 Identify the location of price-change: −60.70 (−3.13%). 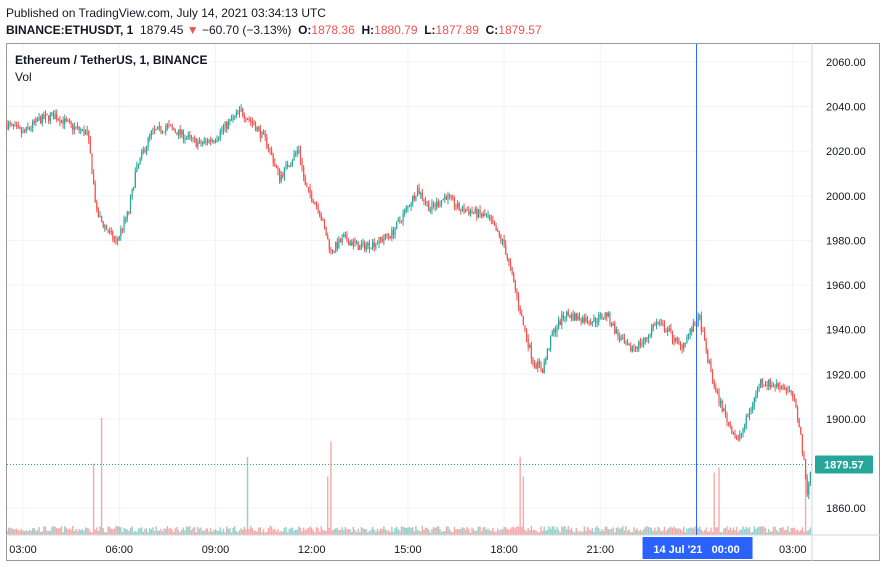
(246, 30).